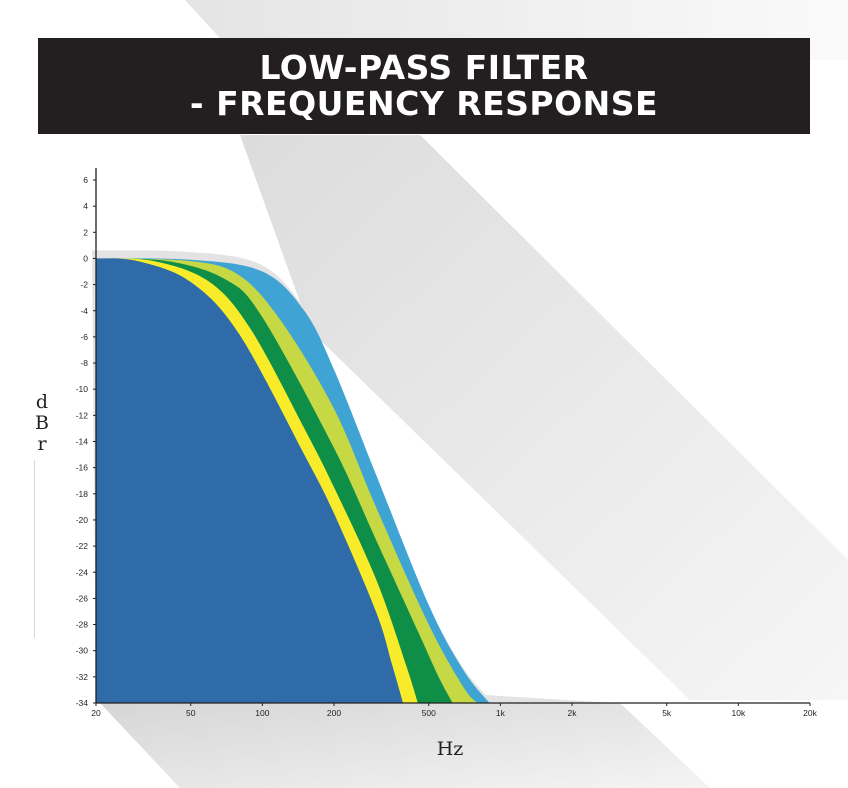 Image resolution: width=848 pixels, height=788 pixels. Describe the element at coordinates (82, 546) in the screenshot. I see `y-tick-label: -22` at that location.